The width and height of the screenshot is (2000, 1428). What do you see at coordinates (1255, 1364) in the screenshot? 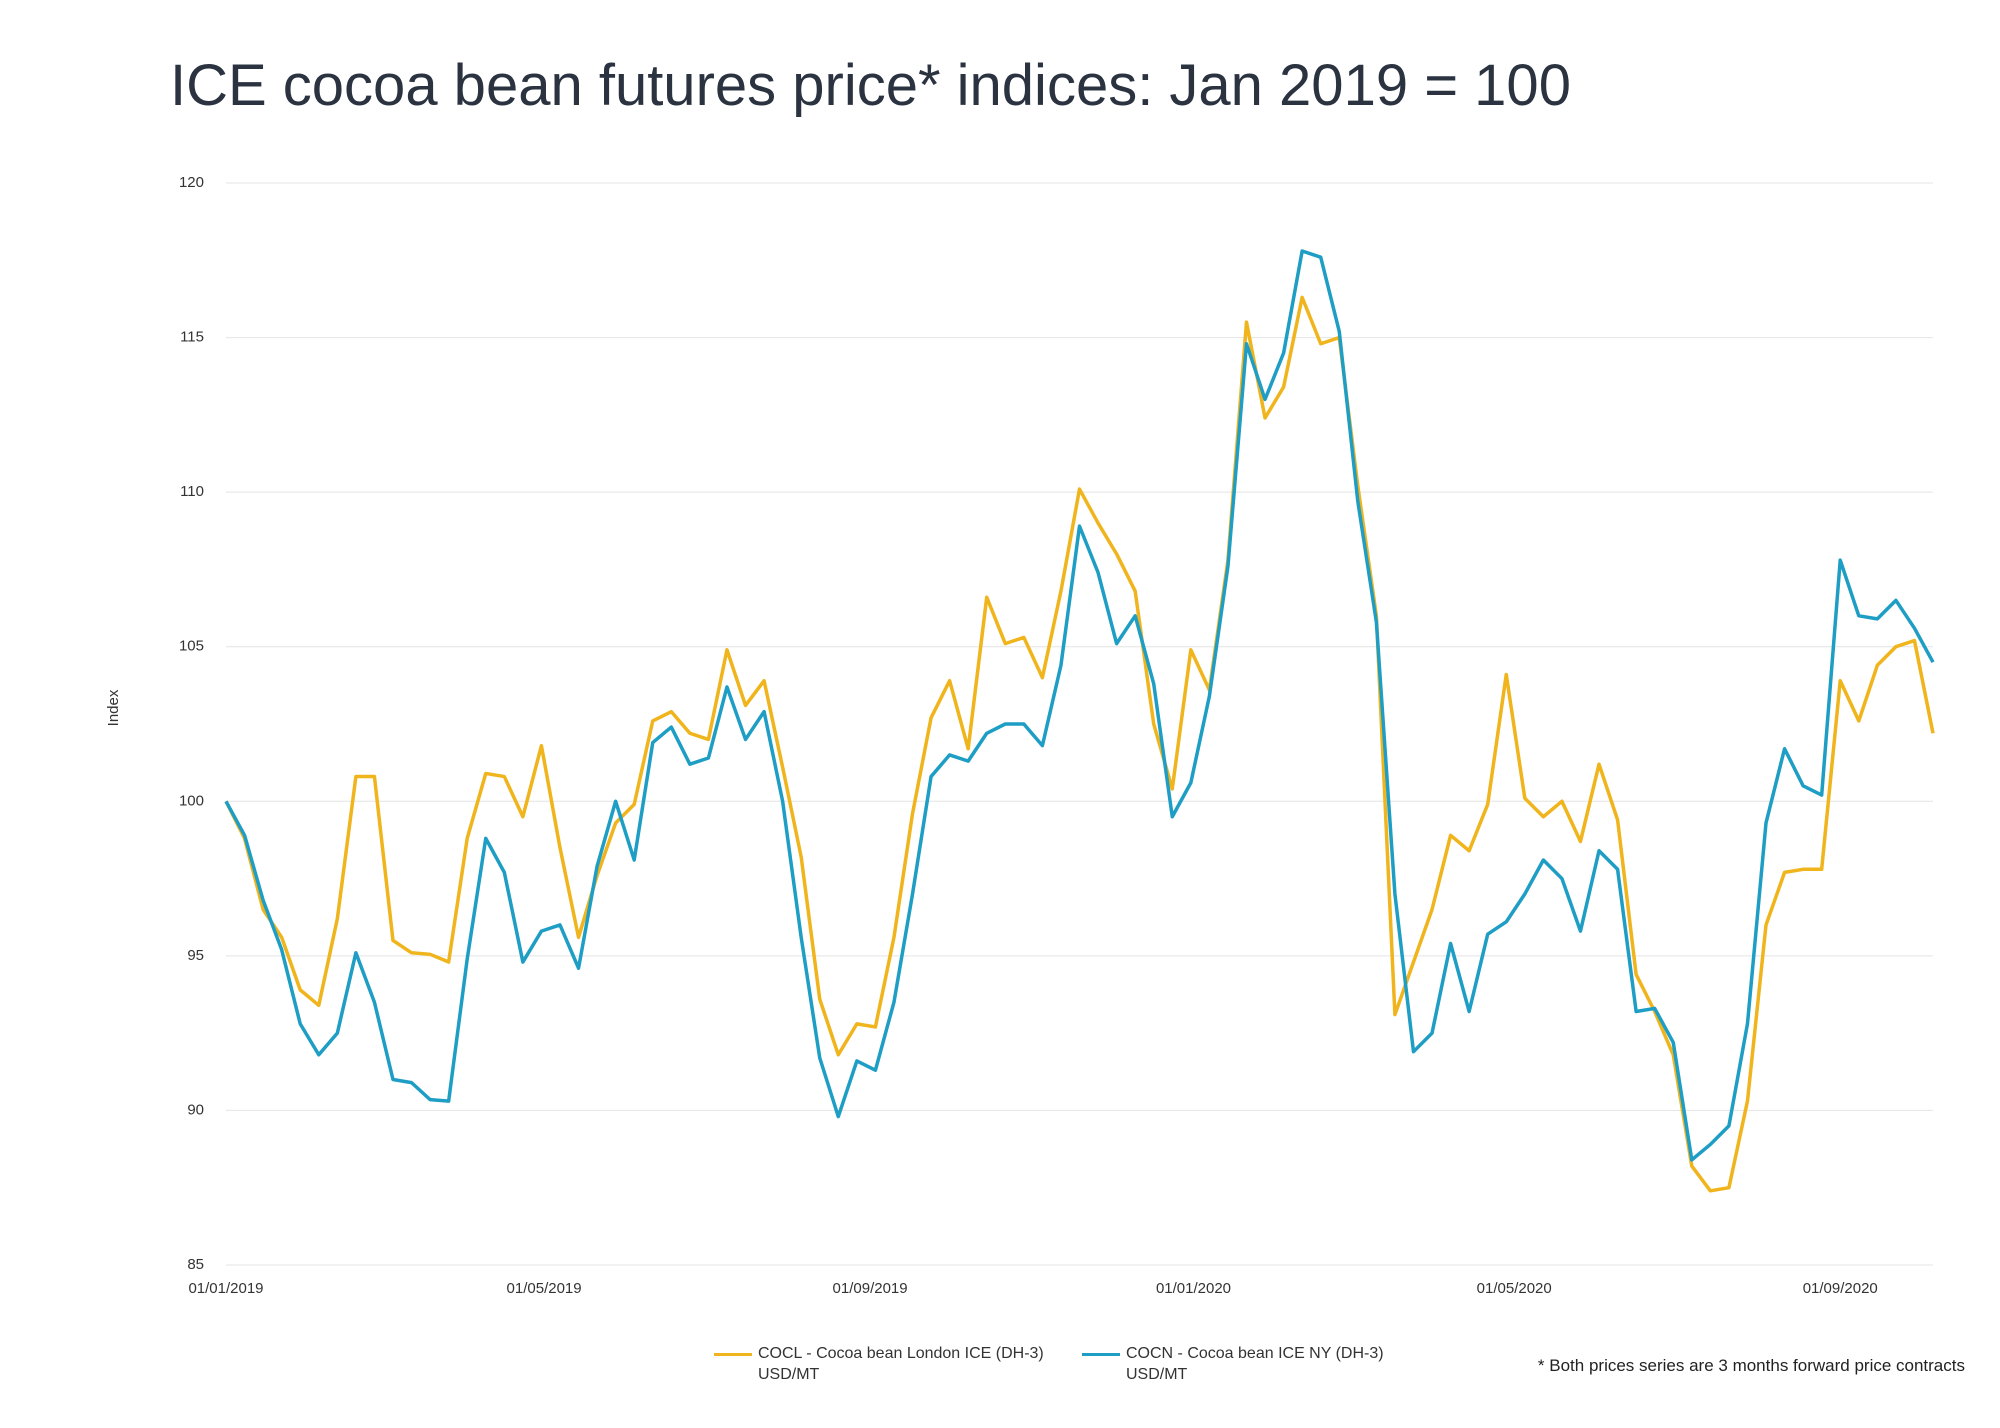
I see `legend-label: COCN - Cocoa bean ICE NY (DH-3) USD/MT` at bounding box center [1255, 1364].